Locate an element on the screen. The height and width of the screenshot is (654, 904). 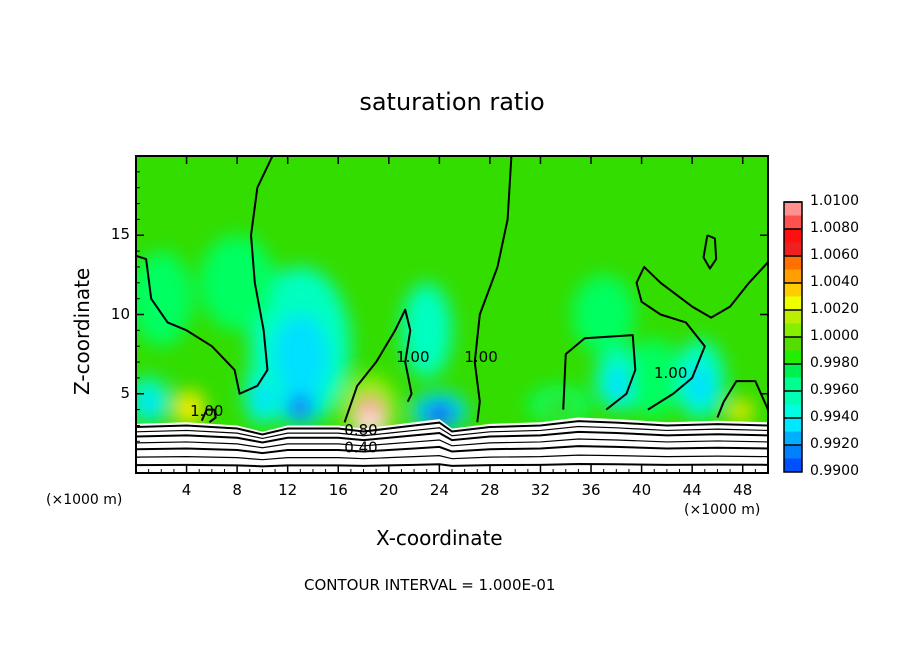
colorbar-label: 1.0000 is located at coordinates (834, 336).